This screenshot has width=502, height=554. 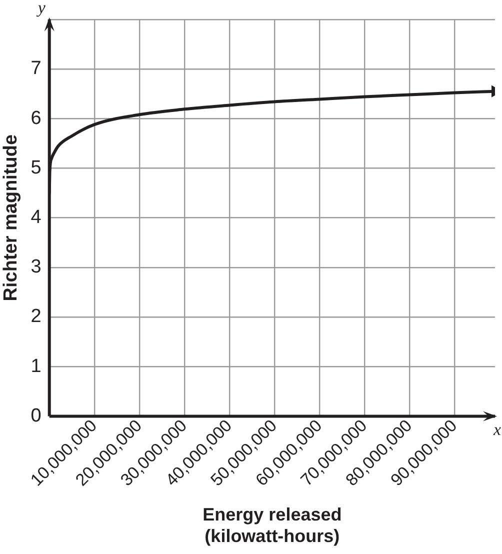 What do you see at coordinates (36, 217) in the screenshot?
I see `y-tick-label: 4` at bounding box center [36, 217].